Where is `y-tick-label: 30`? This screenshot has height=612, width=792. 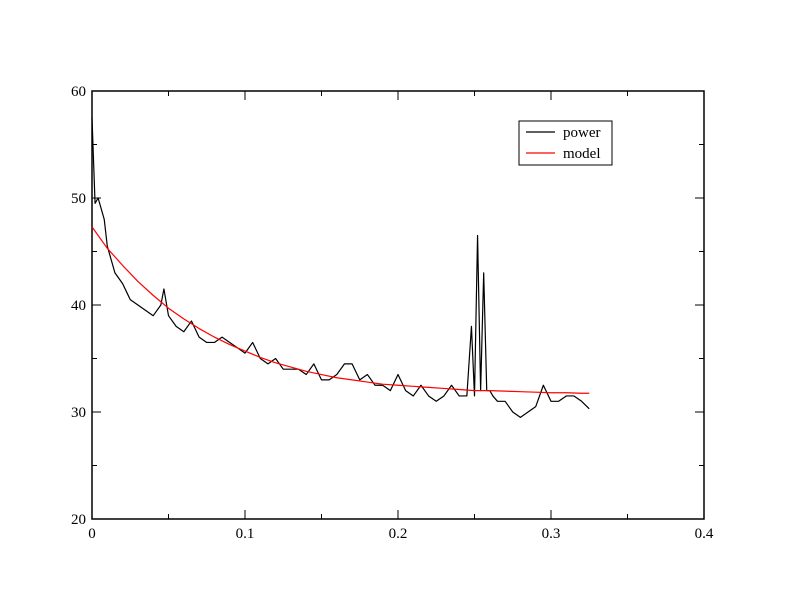
y-tick-label: 30 is located at coordinates (78, 413).